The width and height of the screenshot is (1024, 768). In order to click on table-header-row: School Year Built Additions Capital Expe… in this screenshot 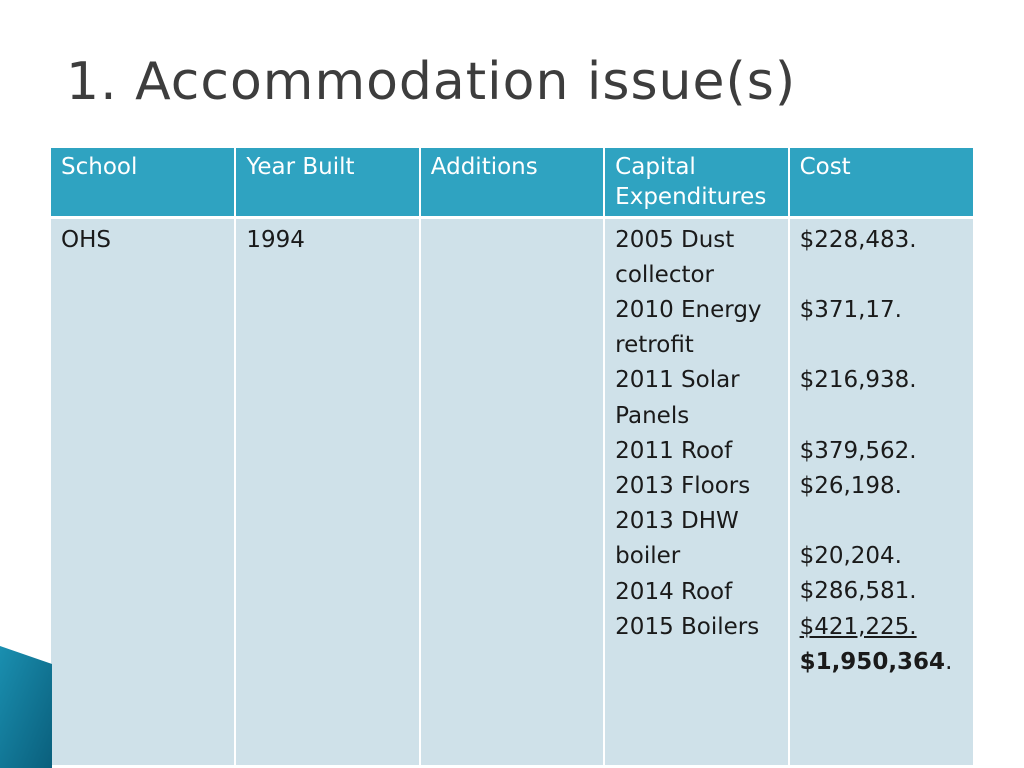, I will do `click(512, 183)`.